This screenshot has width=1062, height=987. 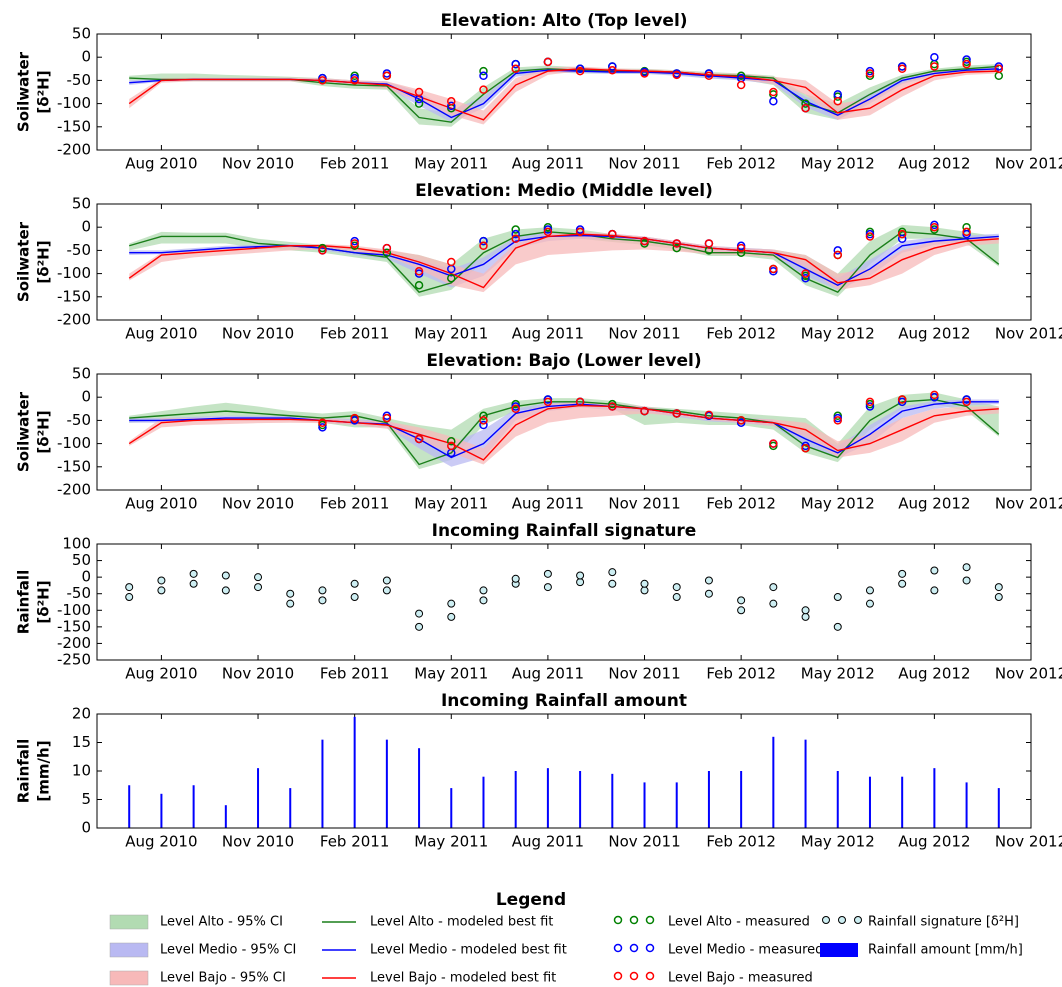 I want to click on y-tick-label: -100, so click(x=74, y=103).